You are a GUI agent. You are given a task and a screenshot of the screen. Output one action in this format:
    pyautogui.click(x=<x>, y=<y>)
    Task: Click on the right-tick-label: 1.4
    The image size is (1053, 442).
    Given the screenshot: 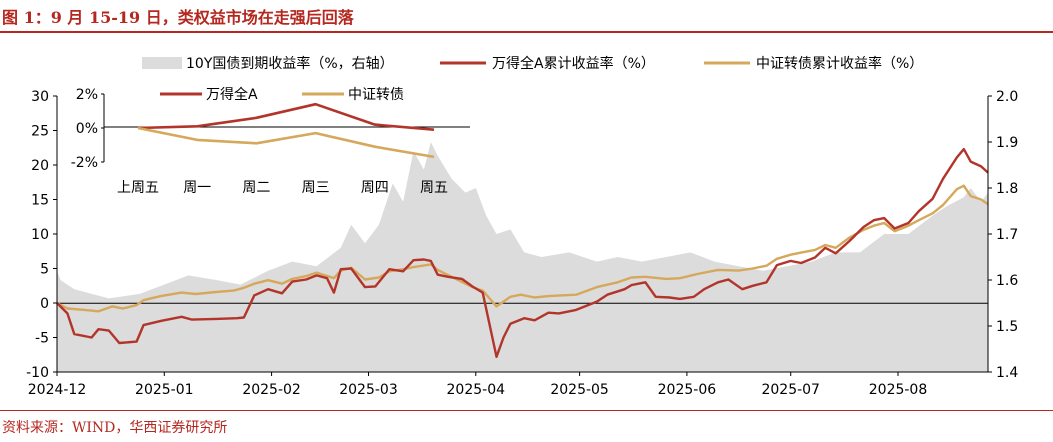 What is the action you would take?
    pyautogui.click(x=1007, y=373)
    